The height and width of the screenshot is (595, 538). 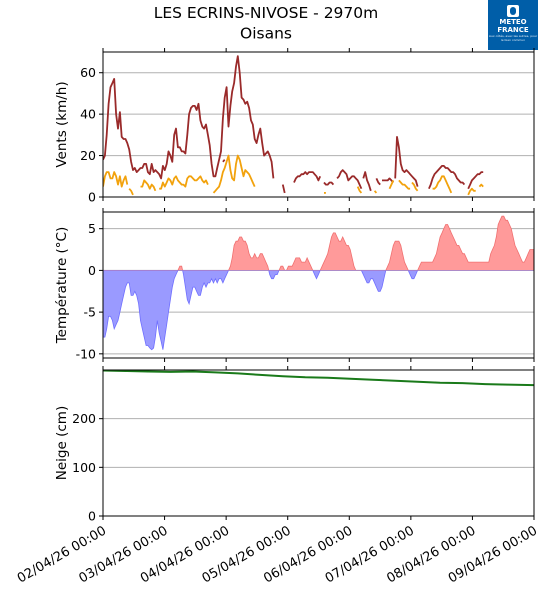 I want to click on temperature-below-zero, so click(x=318, y=310).